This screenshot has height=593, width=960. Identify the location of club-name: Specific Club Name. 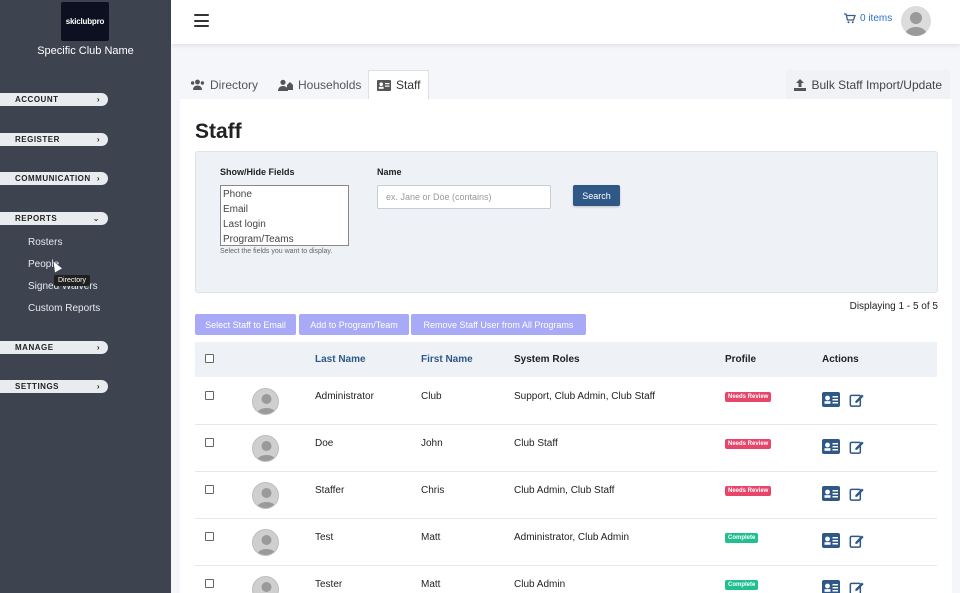
(85, 51).